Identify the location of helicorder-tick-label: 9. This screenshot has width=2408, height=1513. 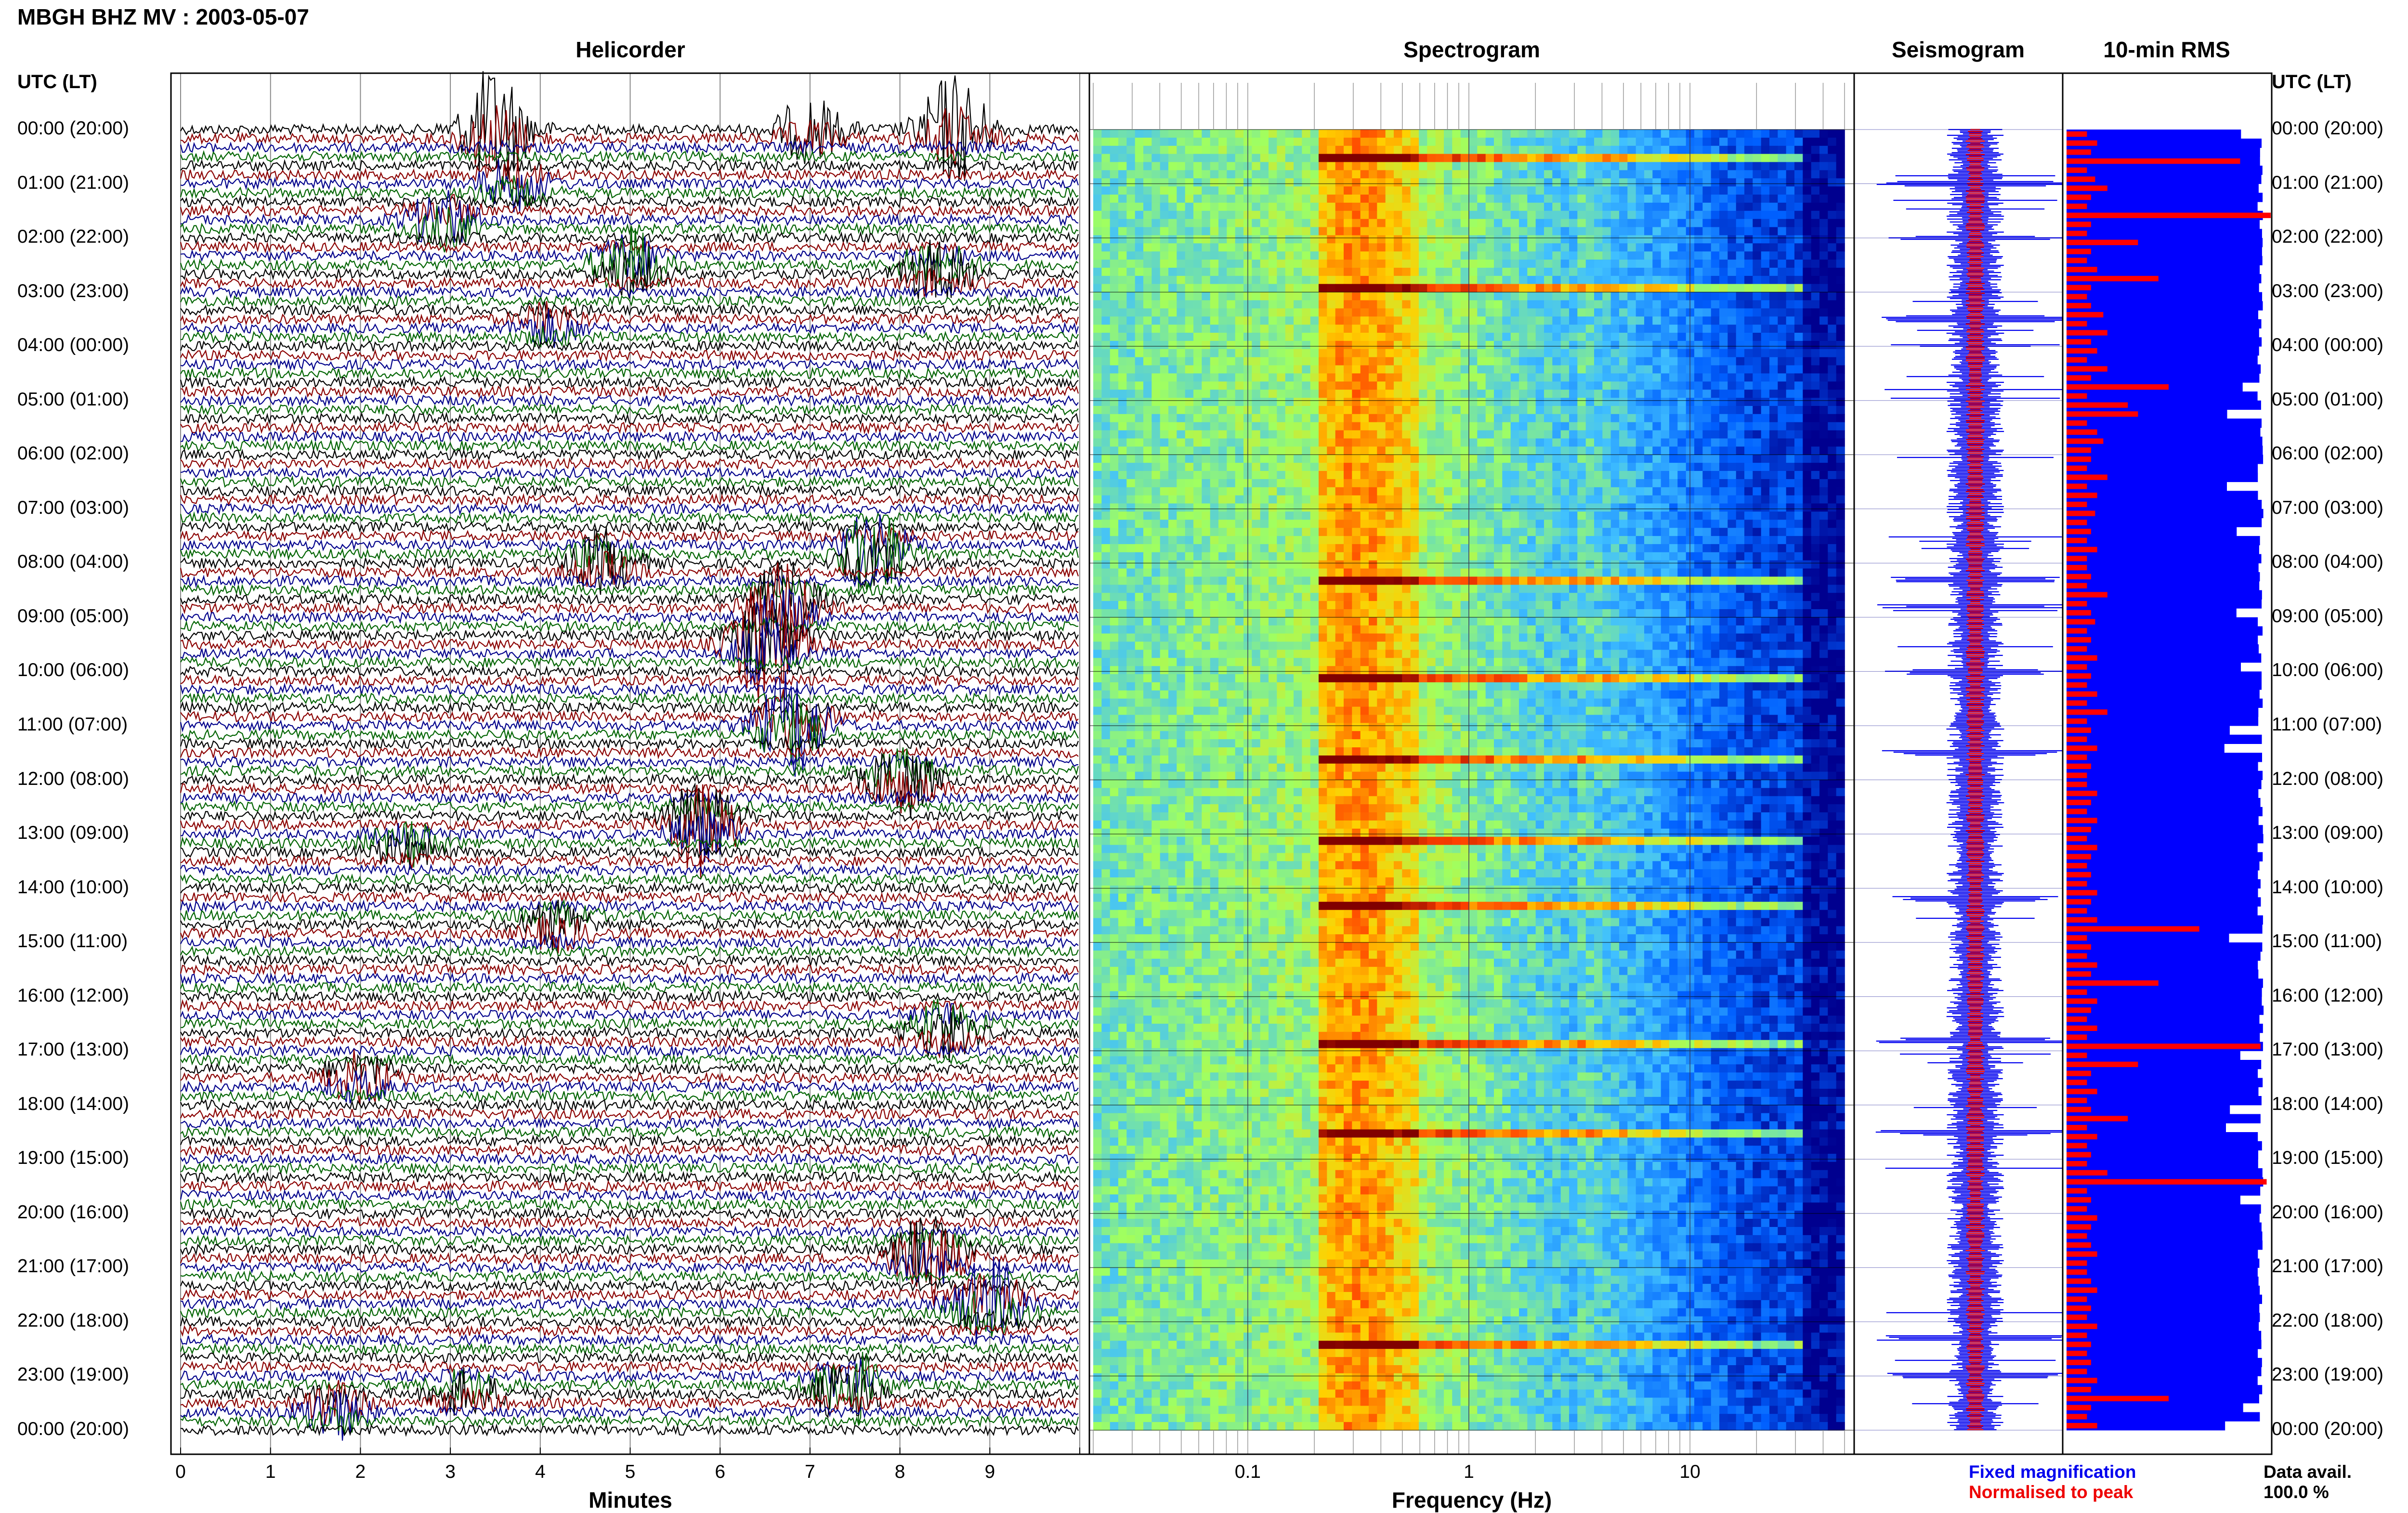
(989, 1472).